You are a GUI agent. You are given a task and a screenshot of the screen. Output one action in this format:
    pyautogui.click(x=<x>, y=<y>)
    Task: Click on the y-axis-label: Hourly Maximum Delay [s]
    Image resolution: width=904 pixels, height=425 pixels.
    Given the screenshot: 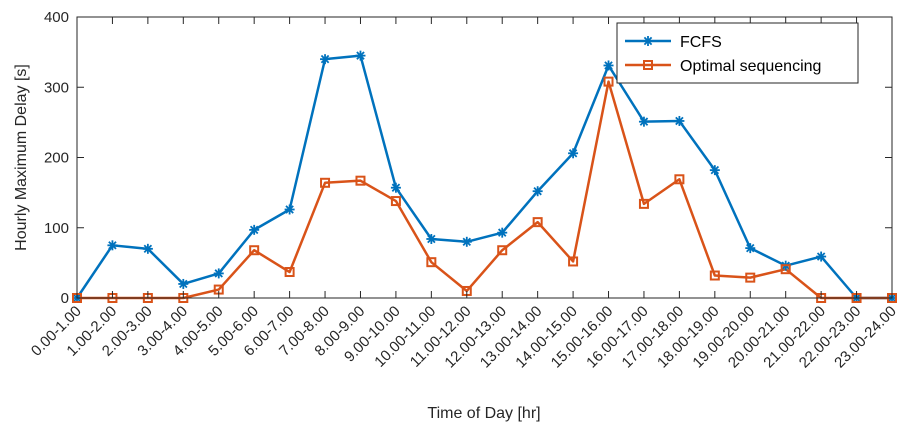 What is the action you would take?
    pyautogui.click(x=21, y=157)
    